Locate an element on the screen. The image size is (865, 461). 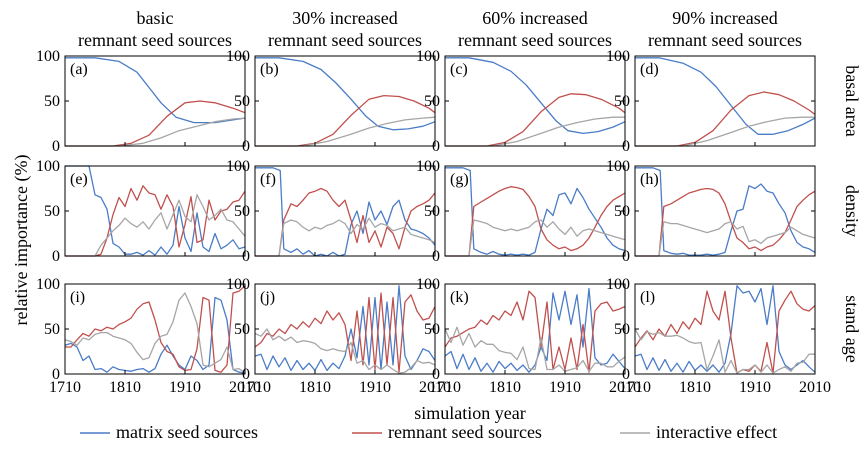
panel-l: 0 50 100 1710 1810 1910 2010 (l) is located at coordinates (718, 336).